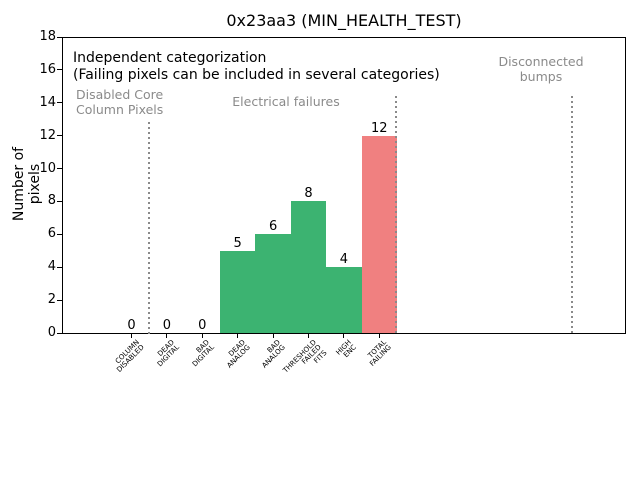 The image size is (640, 480). What do you see at coordinates (237, 243) in the screenshot?
I see `bar-value-label: 5` at bounding box center [237, 243].